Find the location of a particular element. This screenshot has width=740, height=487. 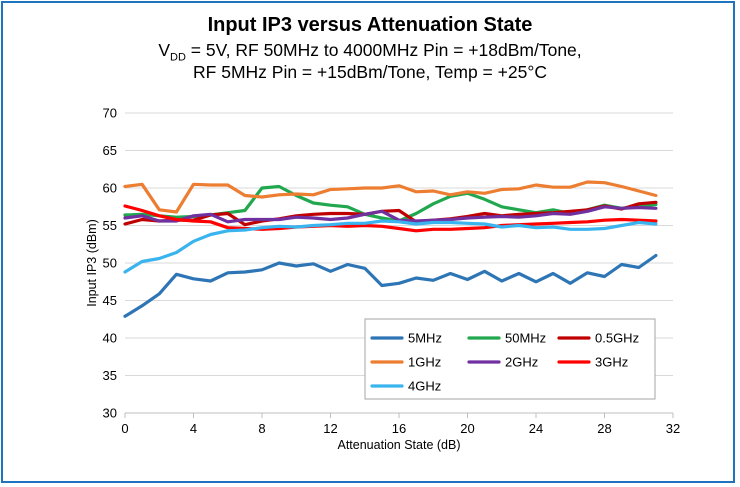

x-tick-label: 32 is located at coordinates (673, 428).